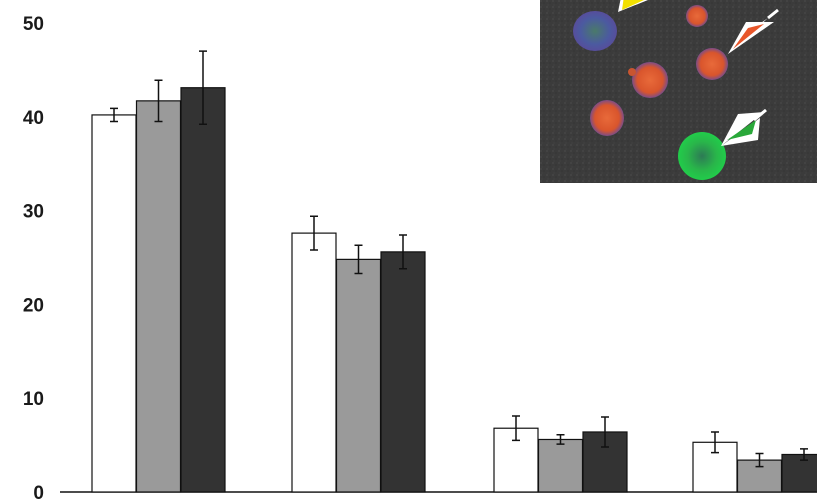 This screenshot has width=817, height=499. Describe the element at coordinates (33, 24) in the screenshot. I see `y-tick-label: 50` at that location.